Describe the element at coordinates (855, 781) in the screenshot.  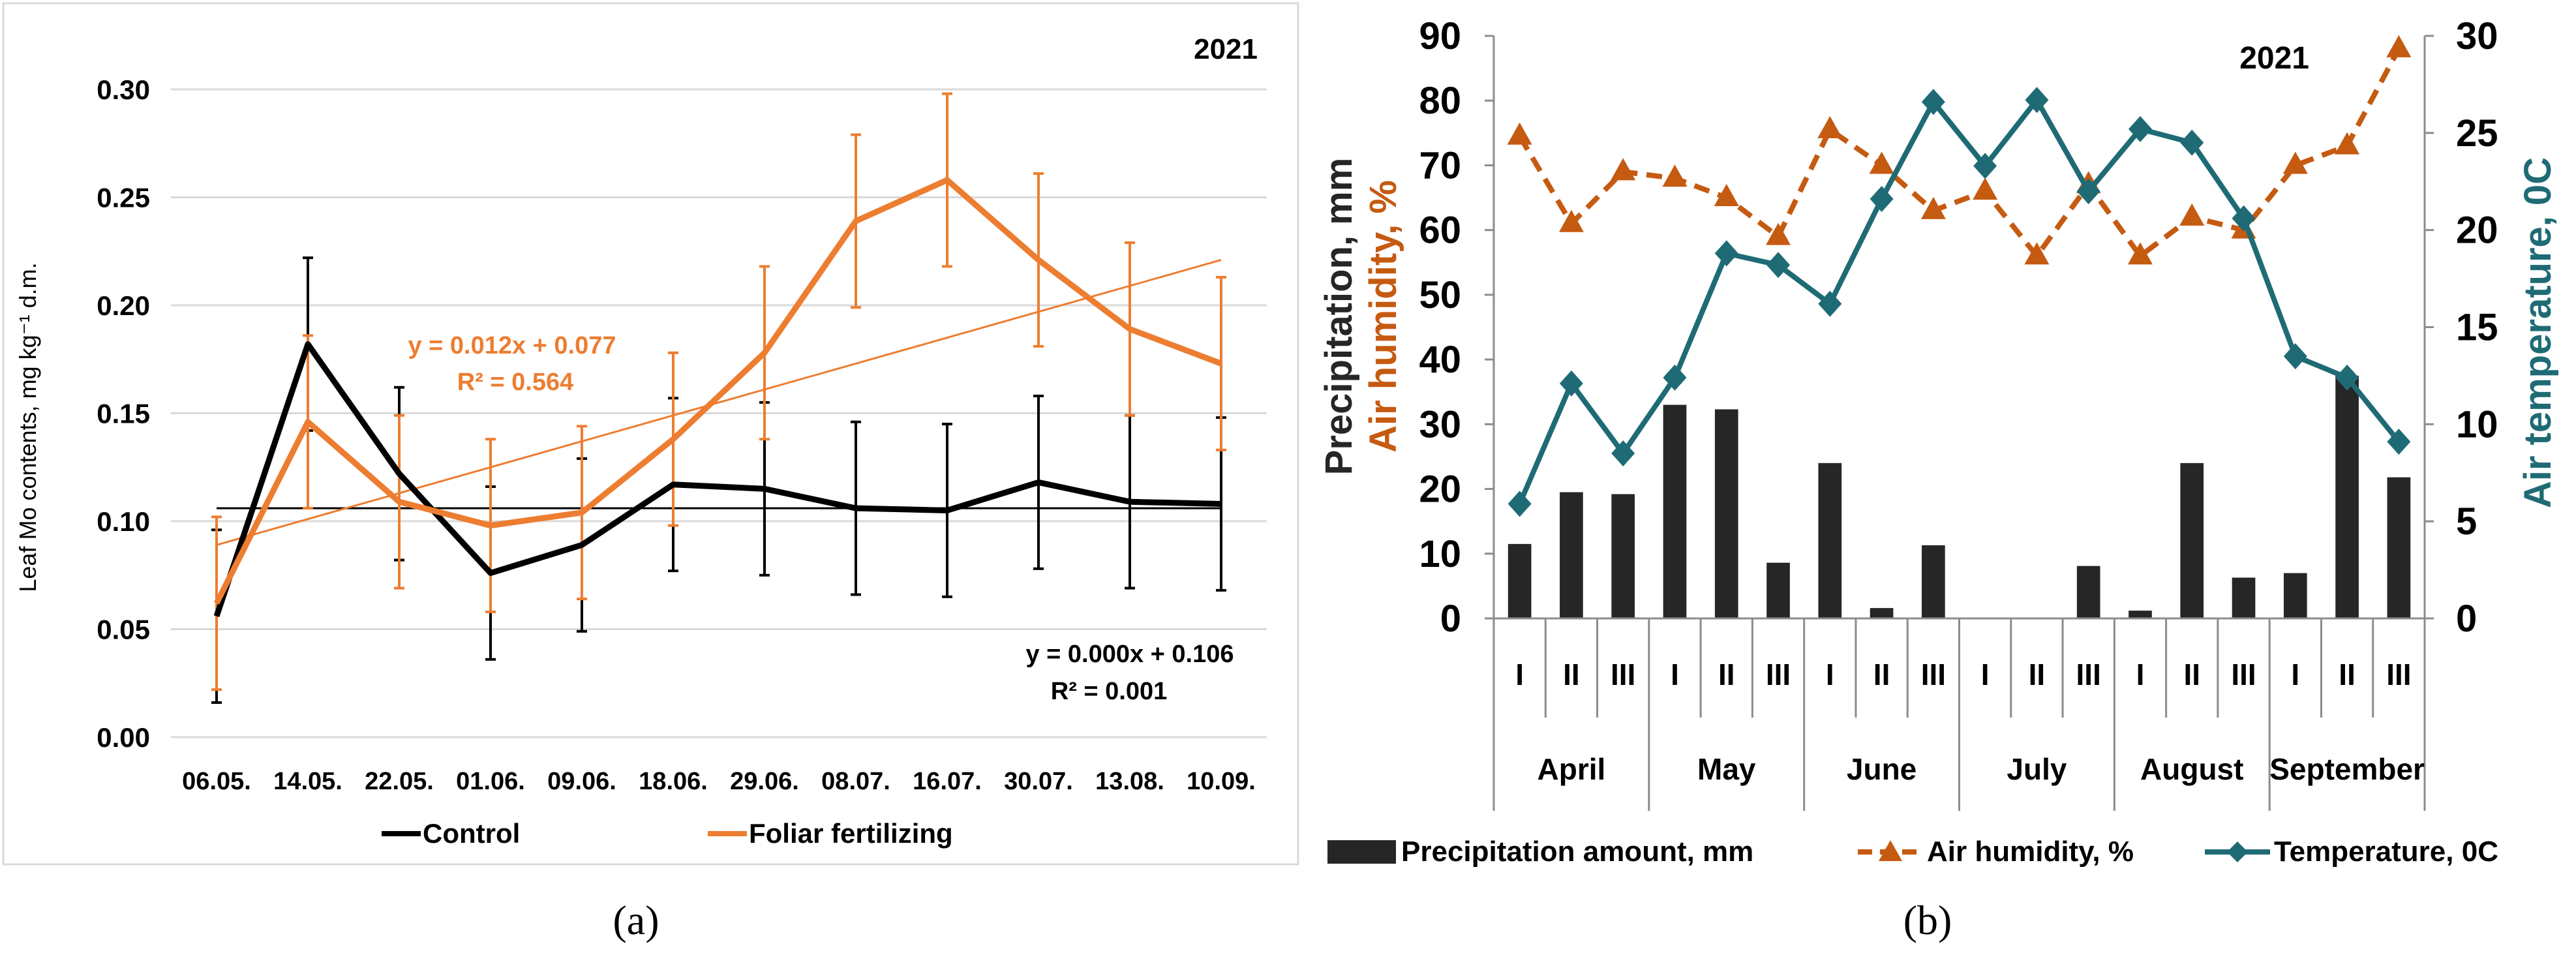
I see `panel-a-x-tick-label: 08.07.` at that location.